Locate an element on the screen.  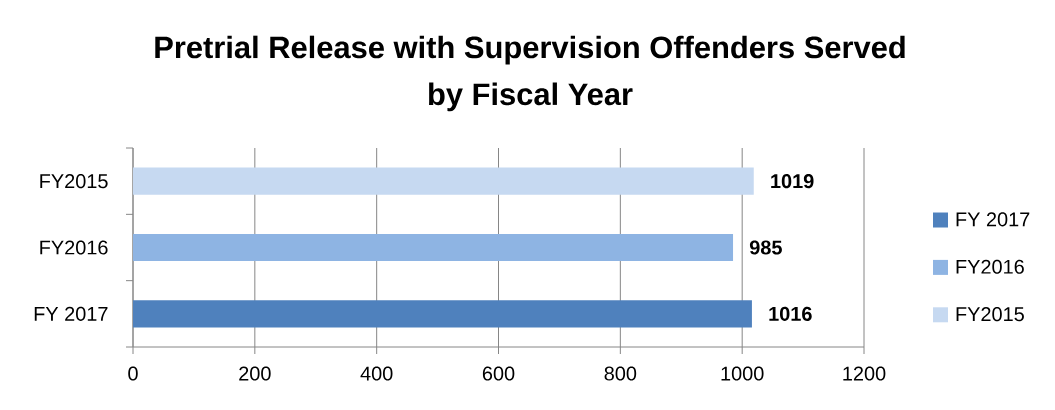
x-tick-label: 1200 is located at coordinates (864, 373).